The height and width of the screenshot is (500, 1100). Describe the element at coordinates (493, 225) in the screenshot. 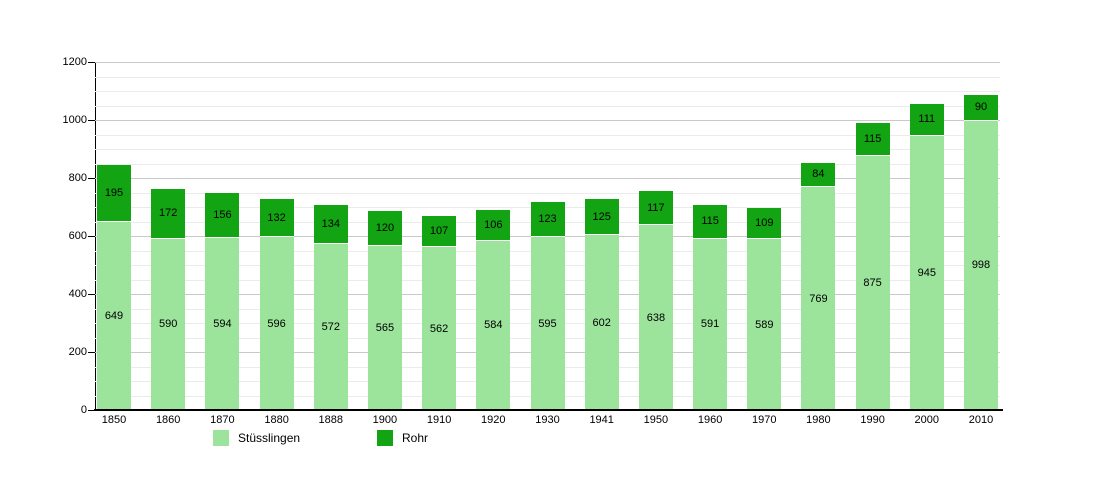

I see `bar-segment-rohr: 106` at that location.